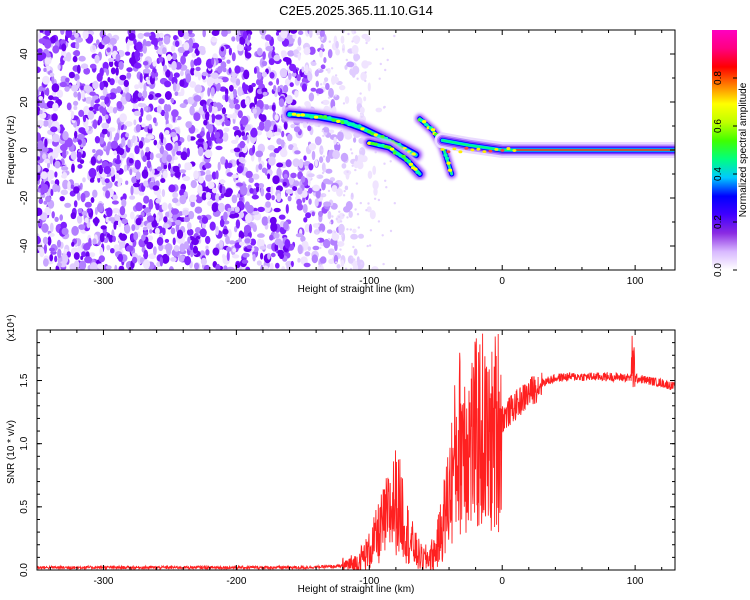 The width and height of the screenshot is (750, 600). I want to click on y-tick-label: -40, so click(24, 245).